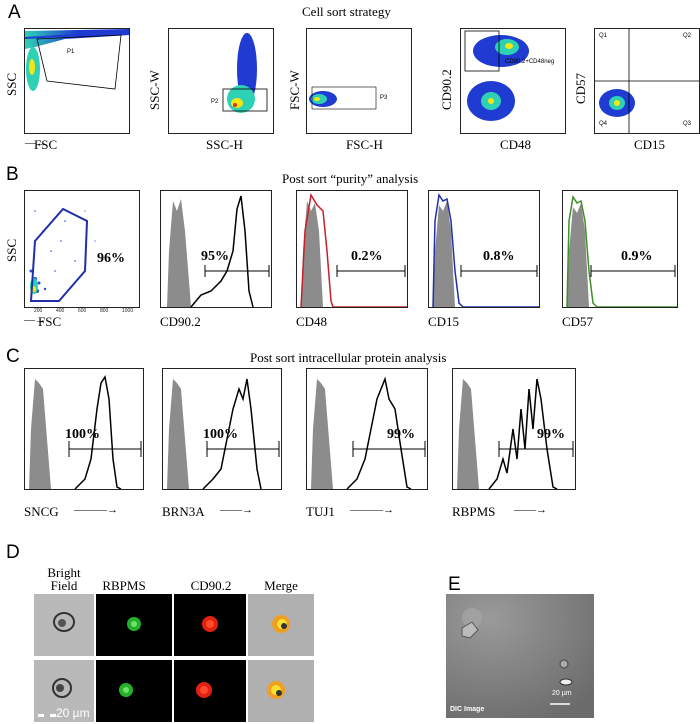  I want to click on a1-x-arrow: —→, so click(36, 143).